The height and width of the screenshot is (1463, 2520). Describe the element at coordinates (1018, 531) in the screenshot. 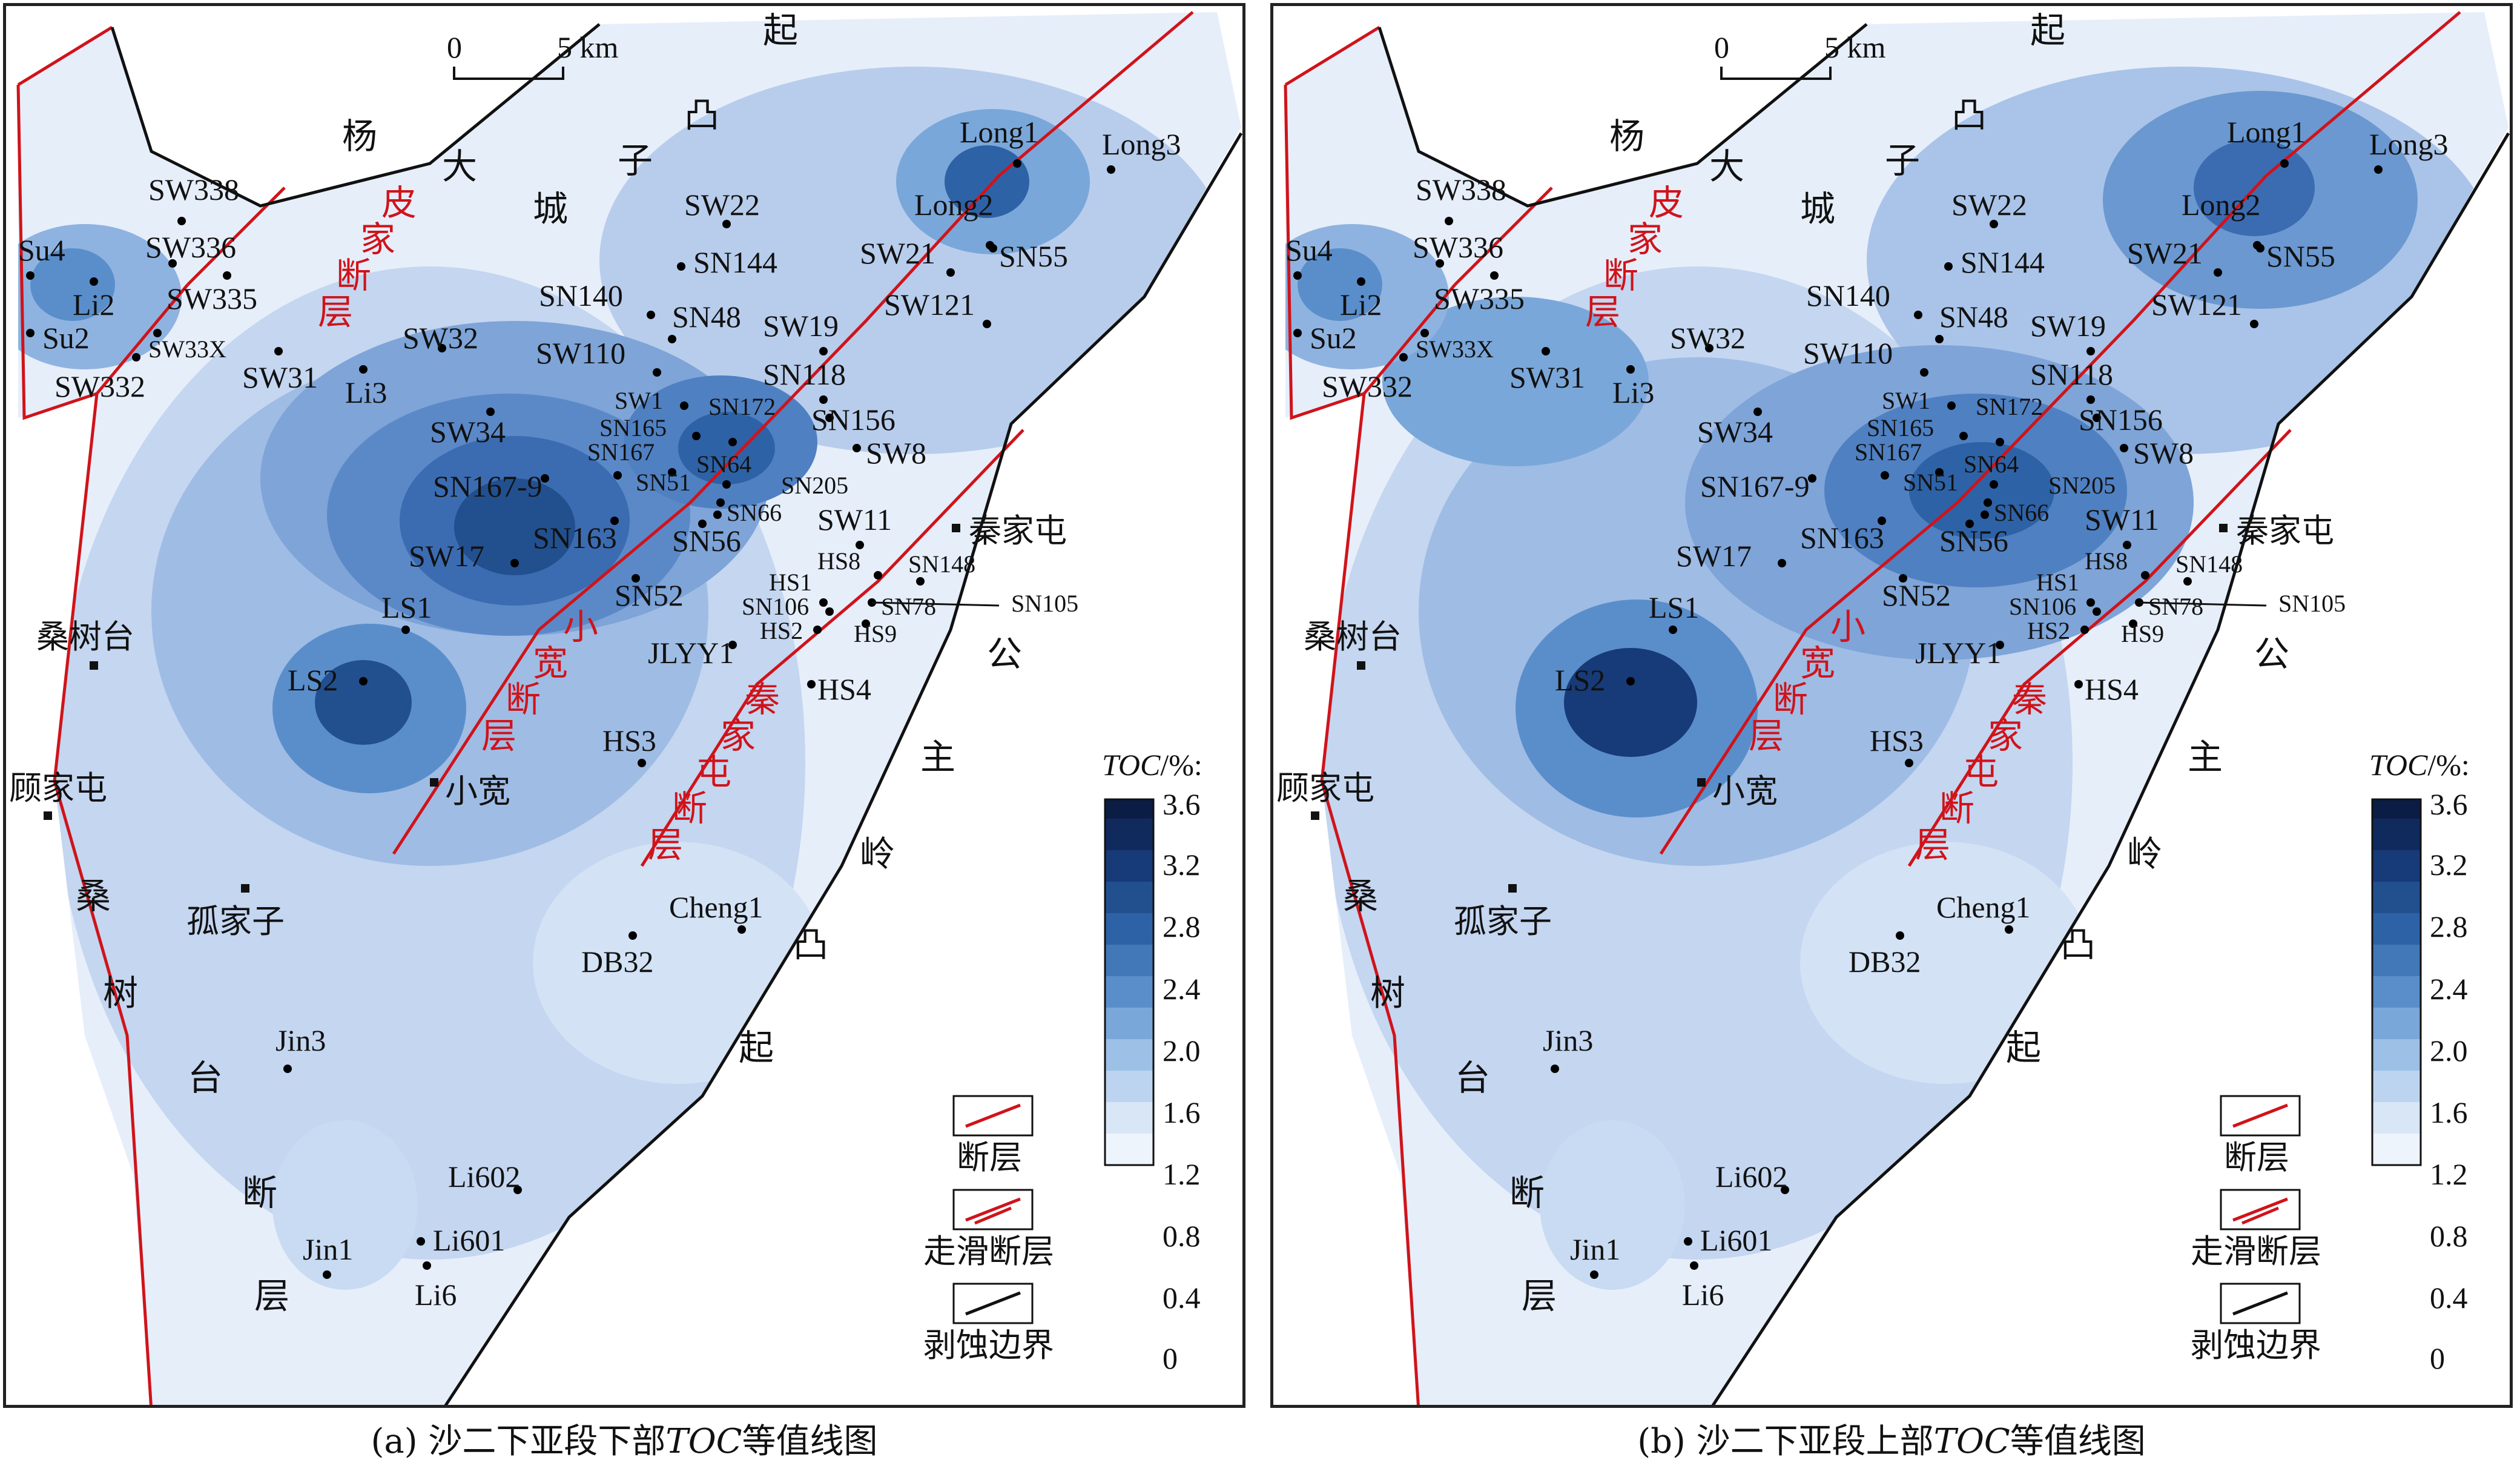

I see `svg-text: 秦家屯` at that location.